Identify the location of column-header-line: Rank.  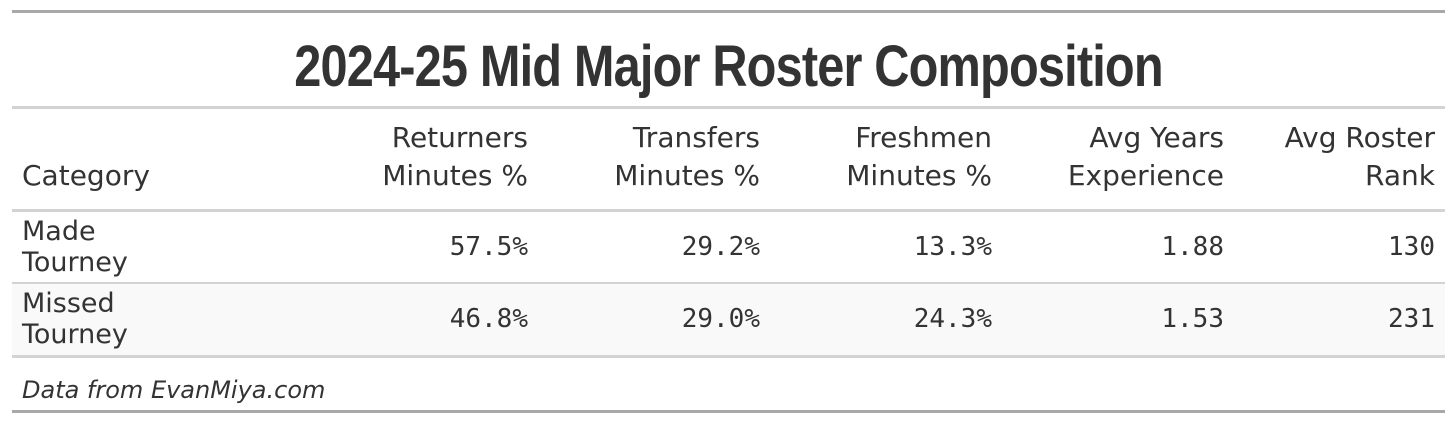
(1400, 175).